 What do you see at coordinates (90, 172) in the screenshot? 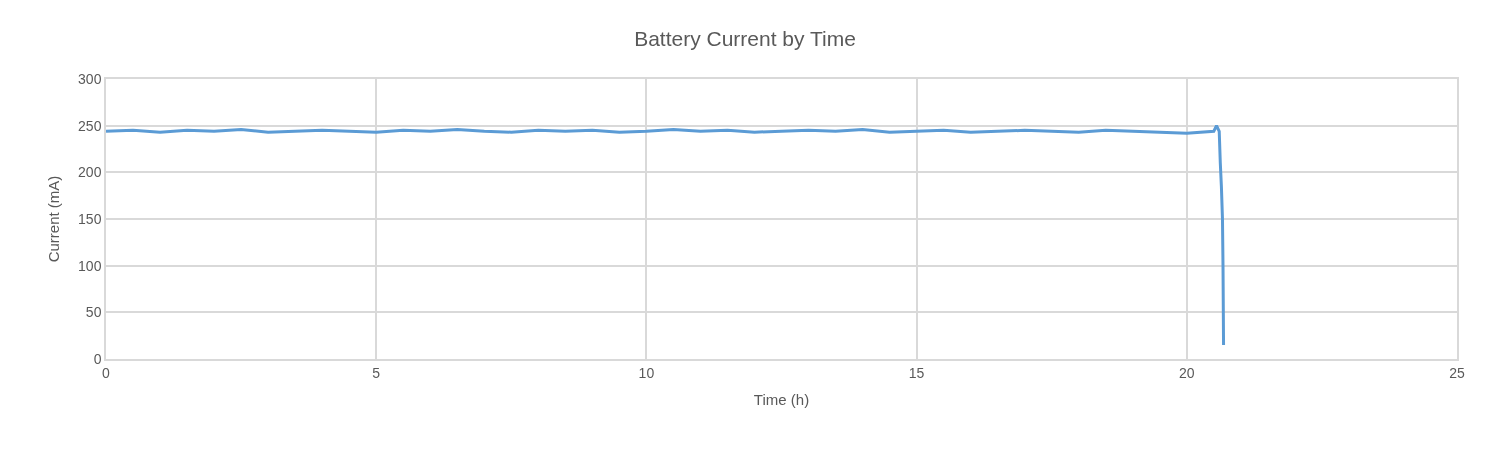
I see `y-tick-label: 200` at bounding box center [90, 172].